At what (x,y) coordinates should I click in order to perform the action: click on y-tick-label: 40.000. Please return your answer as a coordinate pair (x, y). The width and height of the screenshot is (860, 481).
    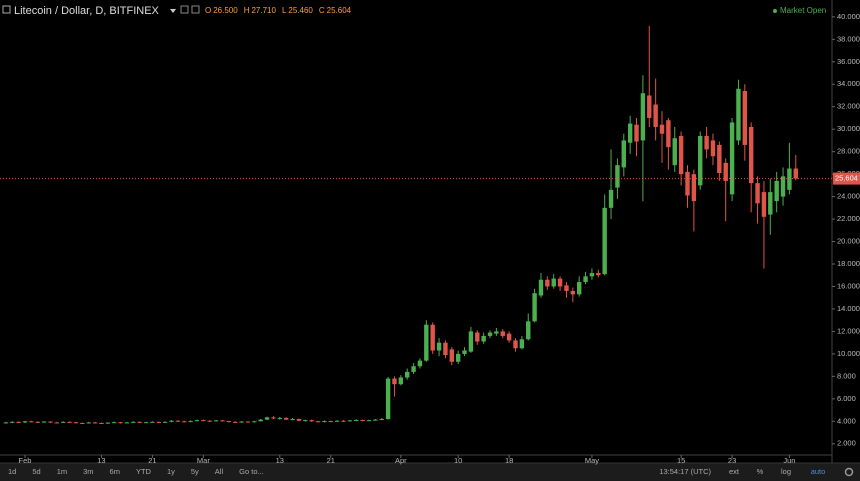
    Looking at the image, I should click on (848, 16).